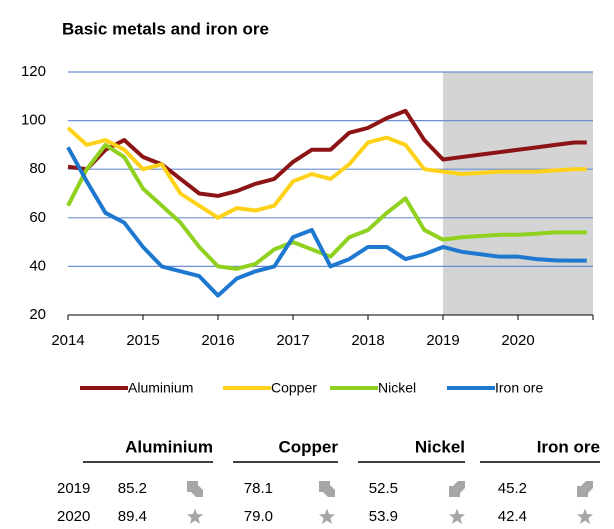 This screenshot has width=614, height=529. Describe the element at coordinates (512, 488) in the screenshot. I see `table-value: 45.2` at that location.